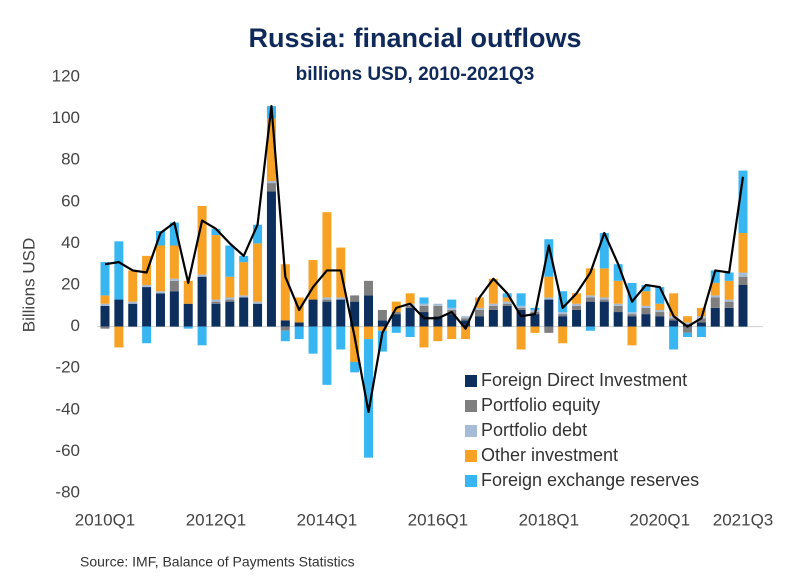  Describe the element at coordinates (534, 430) in the screenshot. I see `legend-label: Portfolio debt` at that location.